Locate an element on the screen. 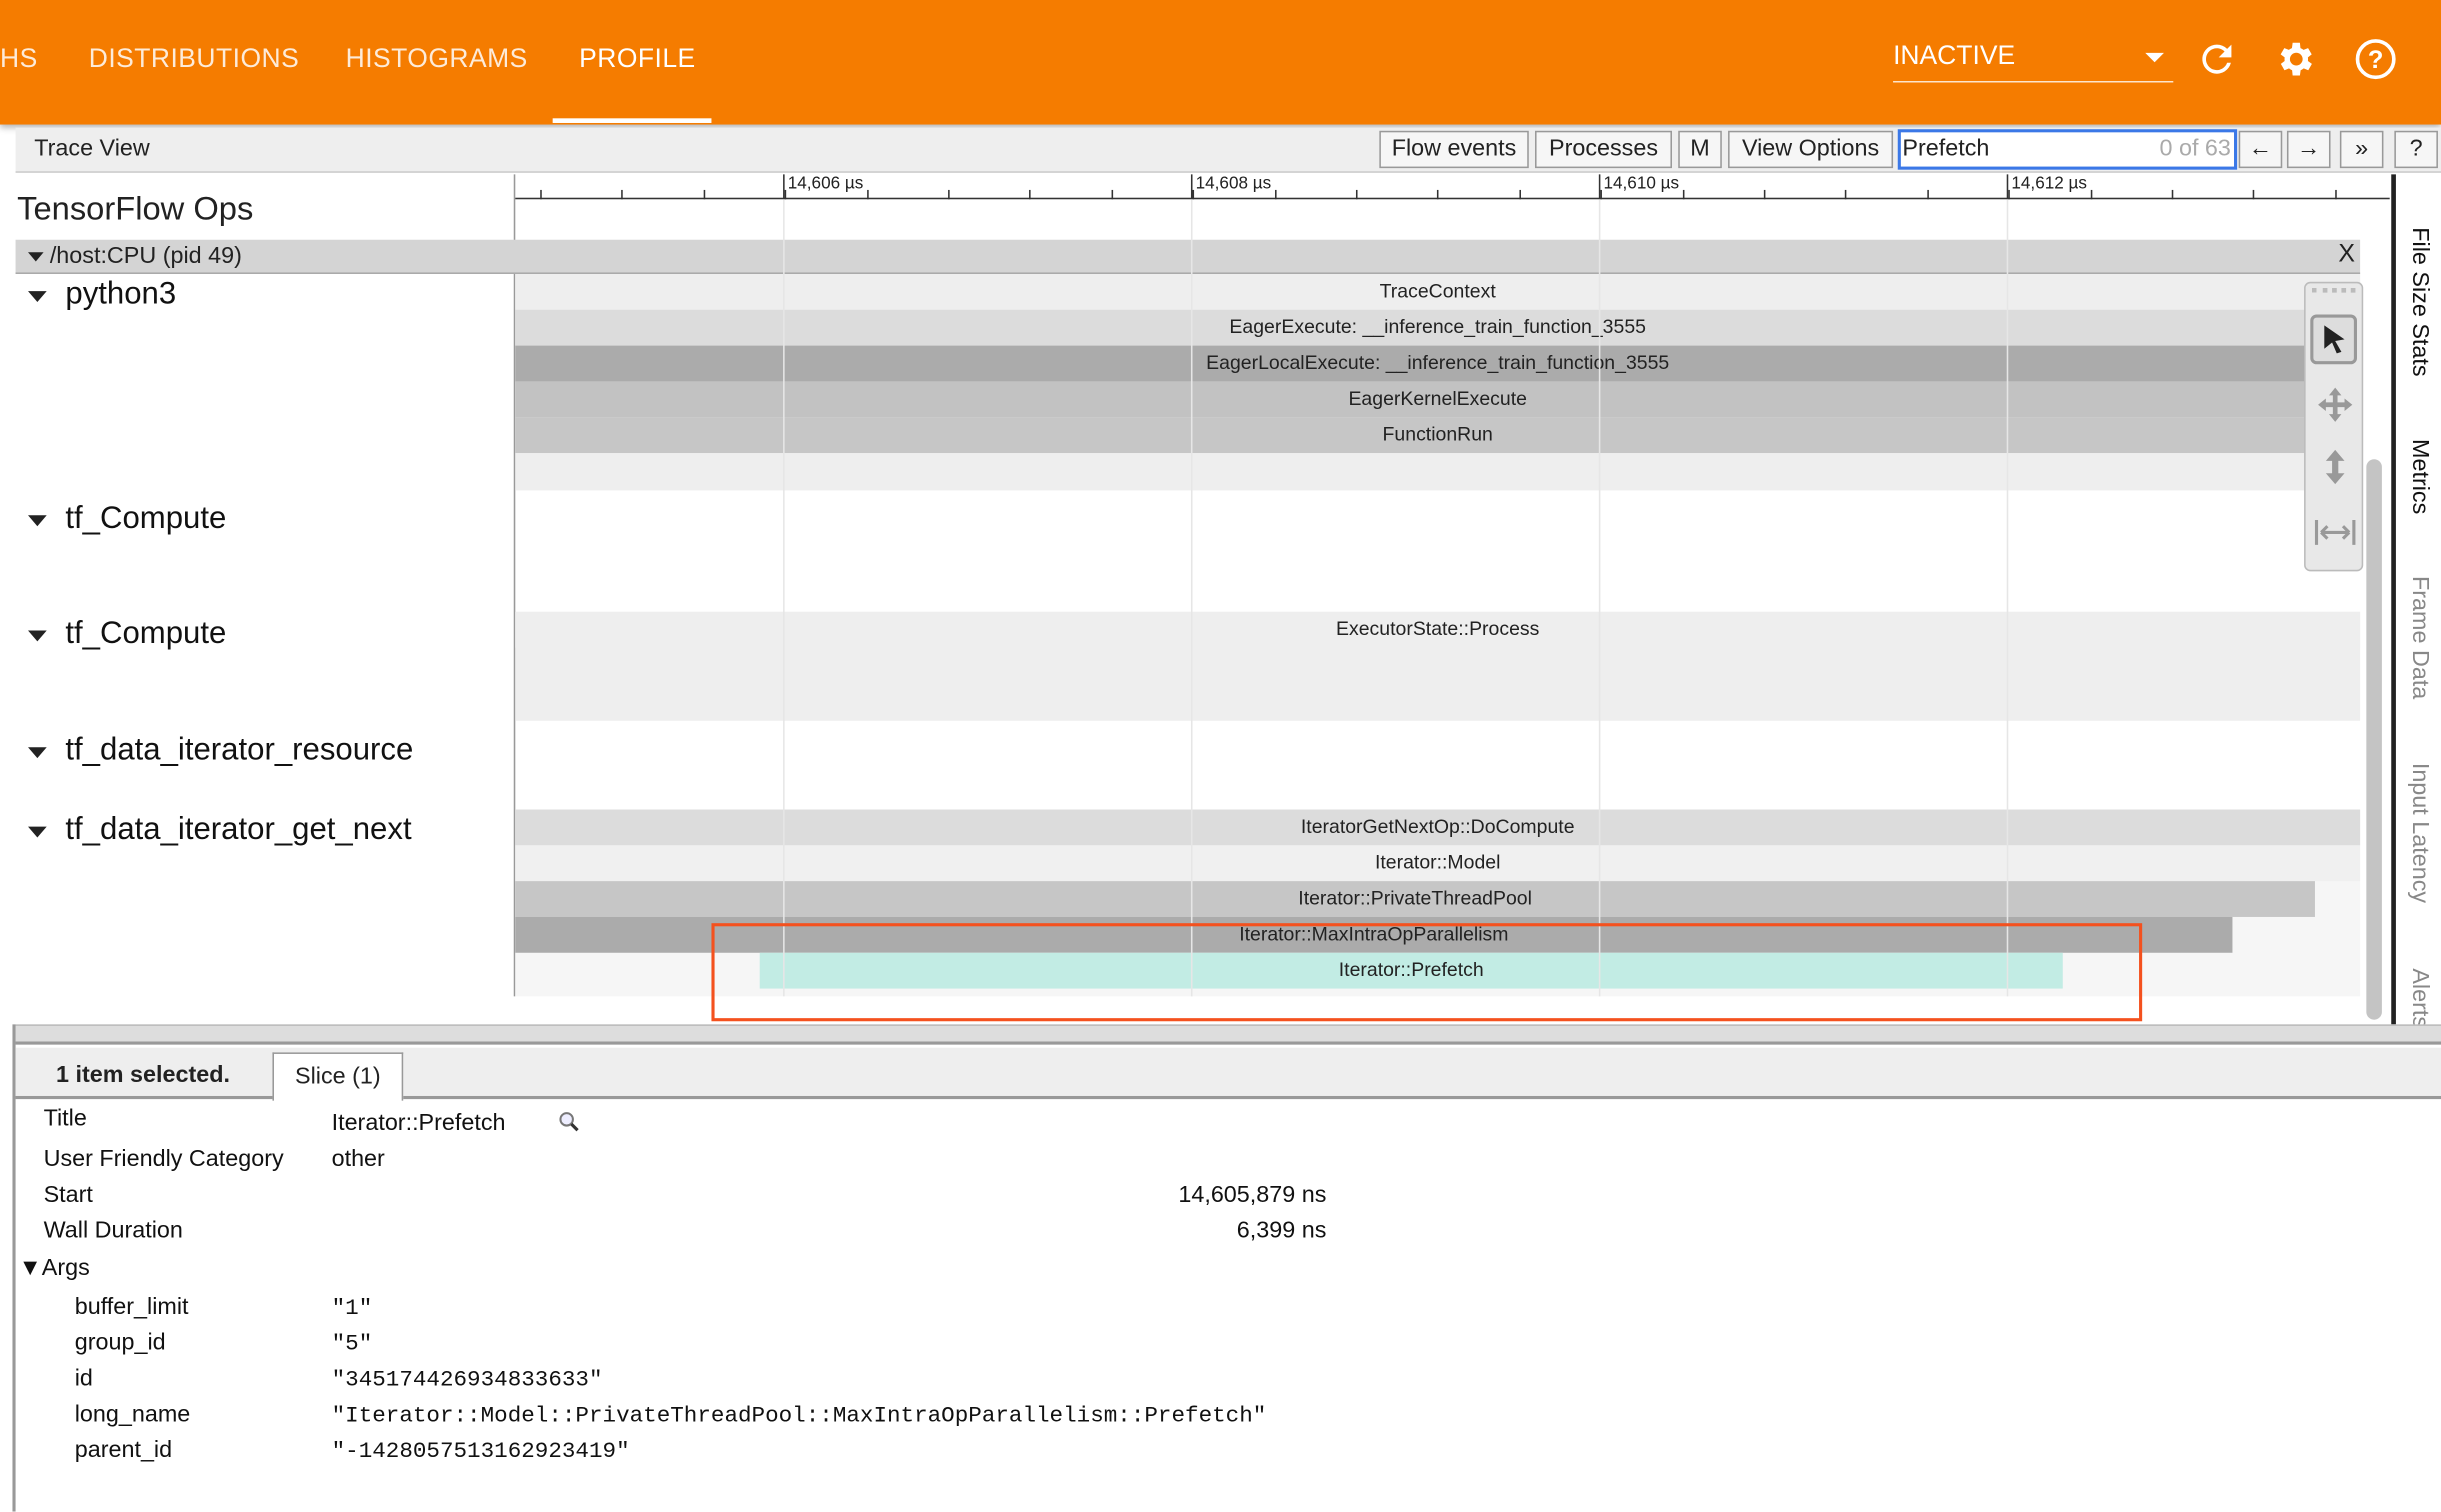 This screenshot has width=2441, height=1512. close-process-button: X is located at coordinates (2346, 254).